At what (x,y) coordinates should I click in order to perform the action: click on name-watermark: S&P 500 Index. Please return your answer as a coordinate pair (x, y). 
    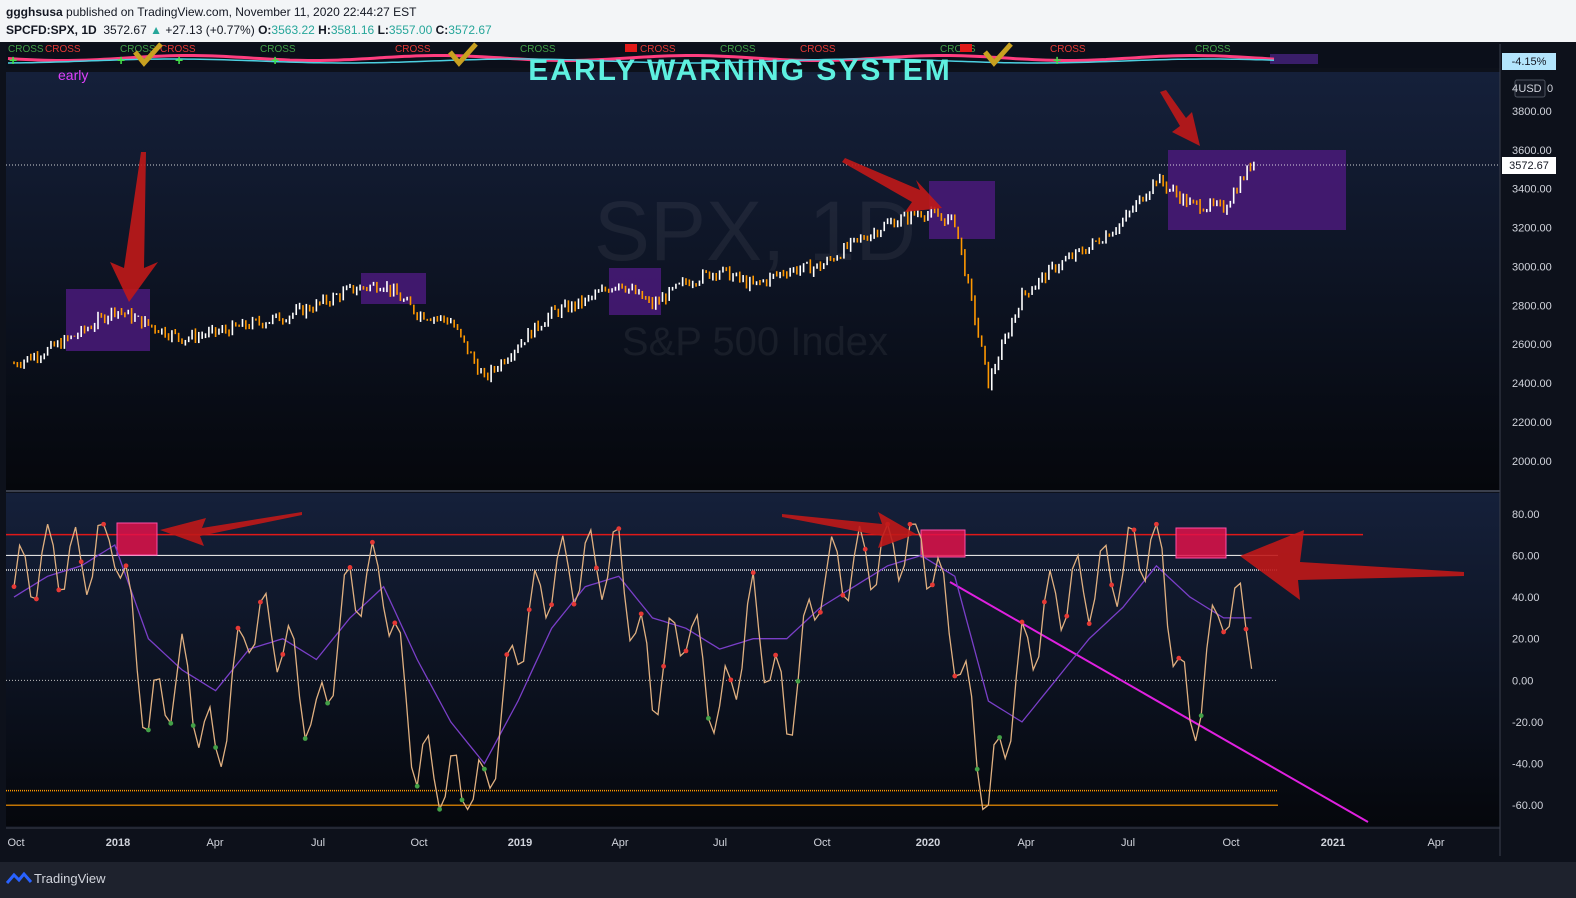
    Looking at the image, I should click on (755, 342).